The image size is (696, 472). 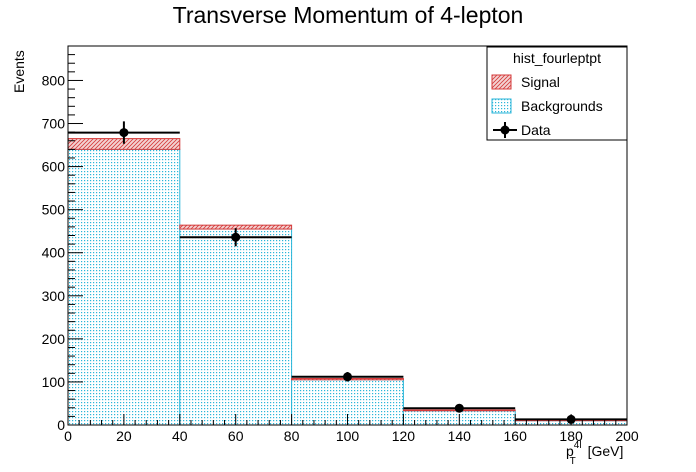 I want to click on y-axis-label: Events, so click(x=19, y=71).